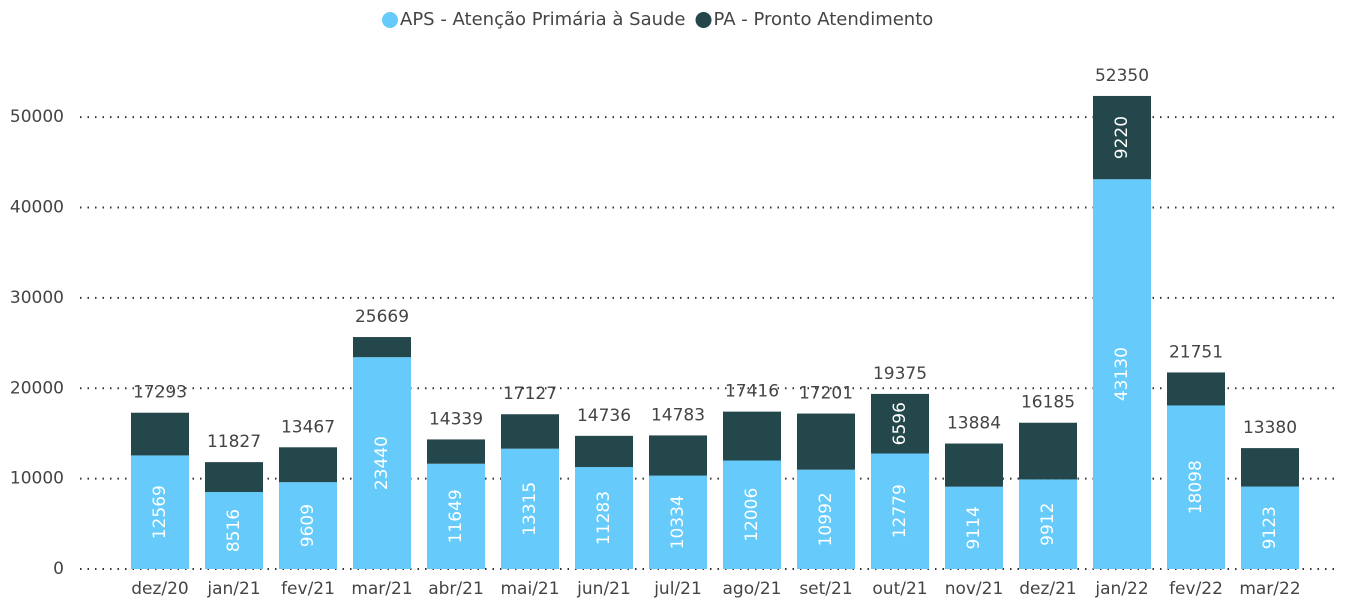 Image resolution: width=1346 pixels, height=603 pixels. Describe the element at coordinates (308, 589) in the screenshot. I see `x-tick-label: fev/21` at that location.